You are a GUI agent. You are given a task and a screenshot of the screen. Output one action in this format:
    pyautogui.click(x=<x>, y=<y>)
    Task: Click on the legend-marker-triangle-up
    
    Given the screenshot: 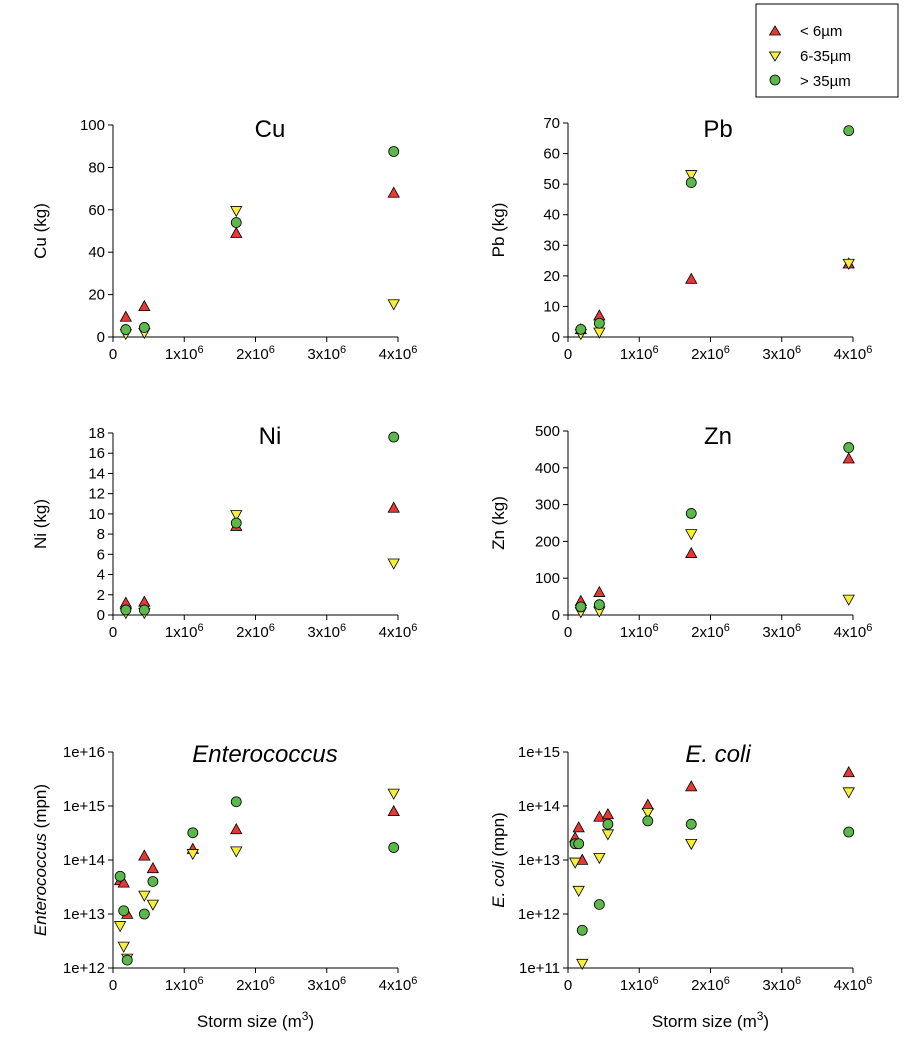 What is the action you would take?
    pyautogui.click(x=775, y=30)
    